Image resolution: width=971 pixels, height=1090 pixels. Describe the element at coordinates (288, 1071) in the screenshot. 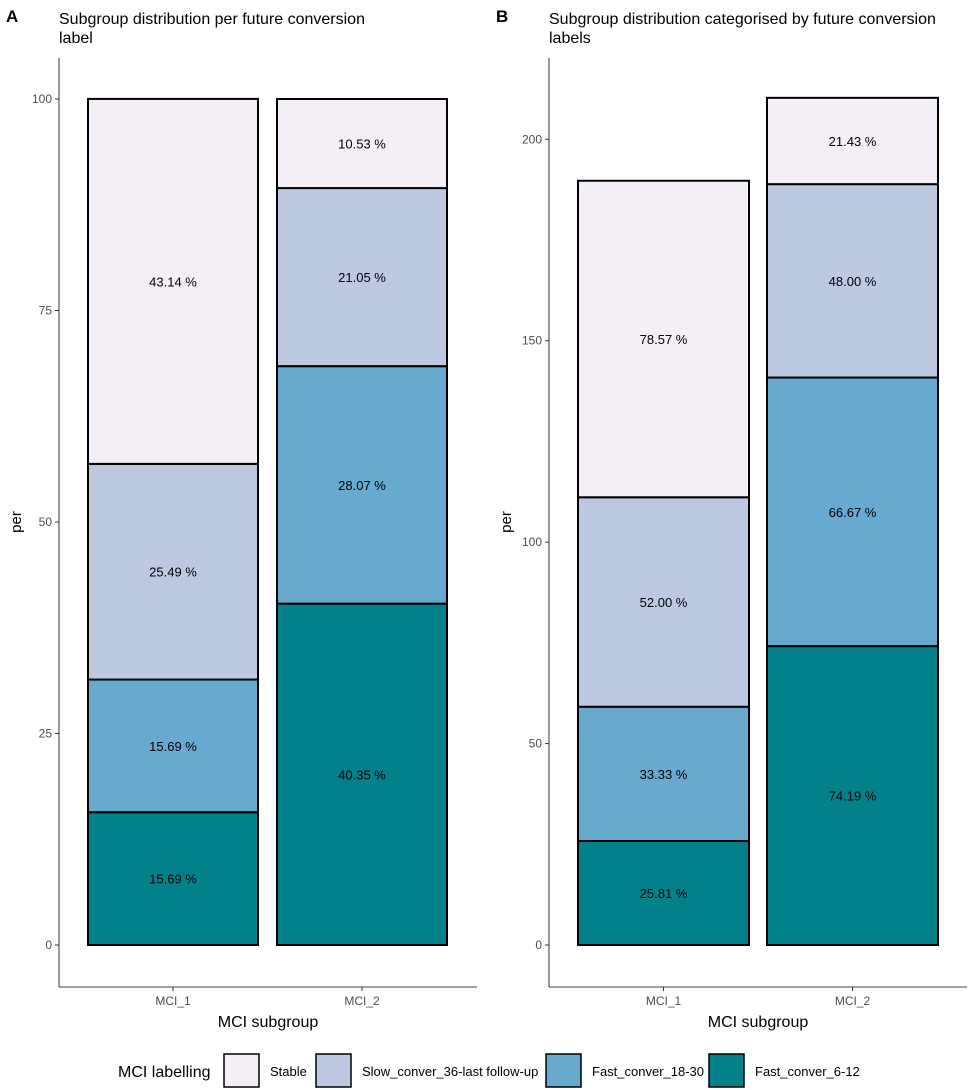

I see `legend-label-stable: Stable` at that location.